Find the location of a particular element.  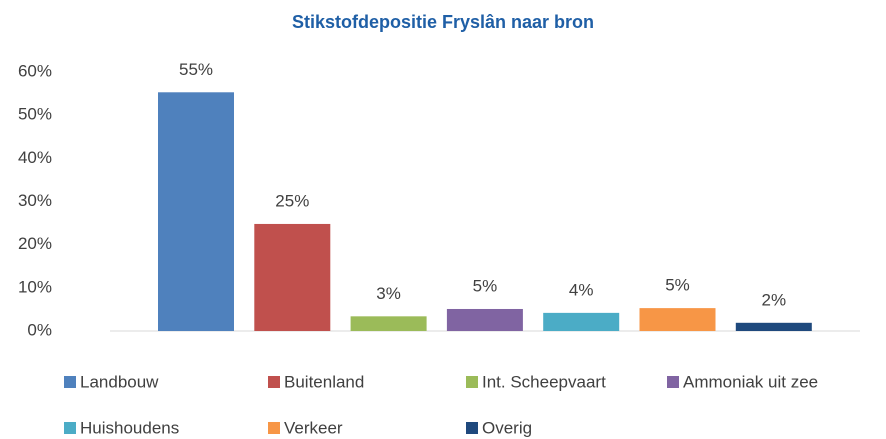

y-tick-label: 10% is located at coordinates (35, 286).